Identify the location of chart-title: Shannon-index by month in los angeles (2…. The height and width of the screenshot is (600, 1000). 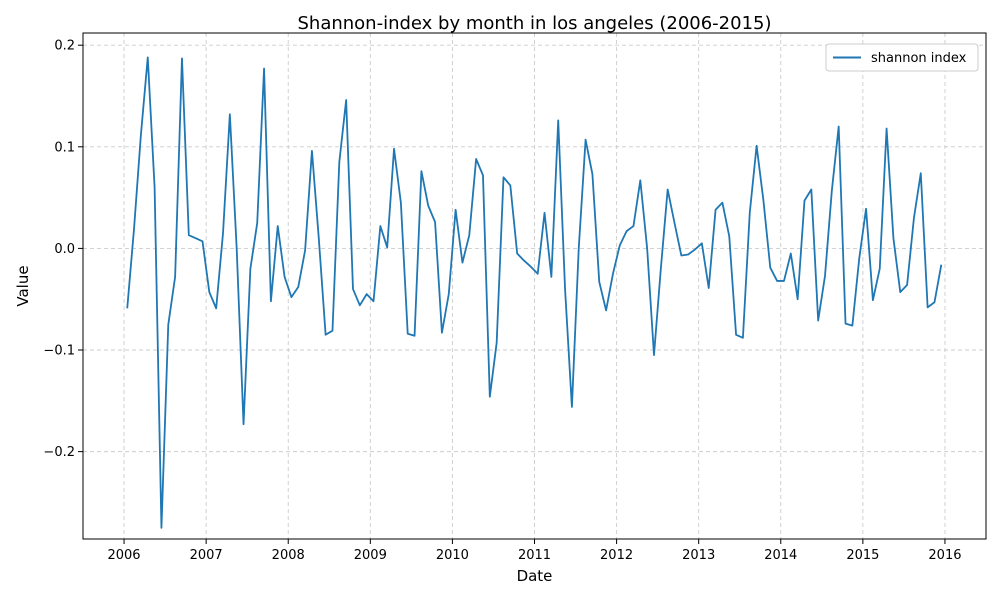
(534, 23).